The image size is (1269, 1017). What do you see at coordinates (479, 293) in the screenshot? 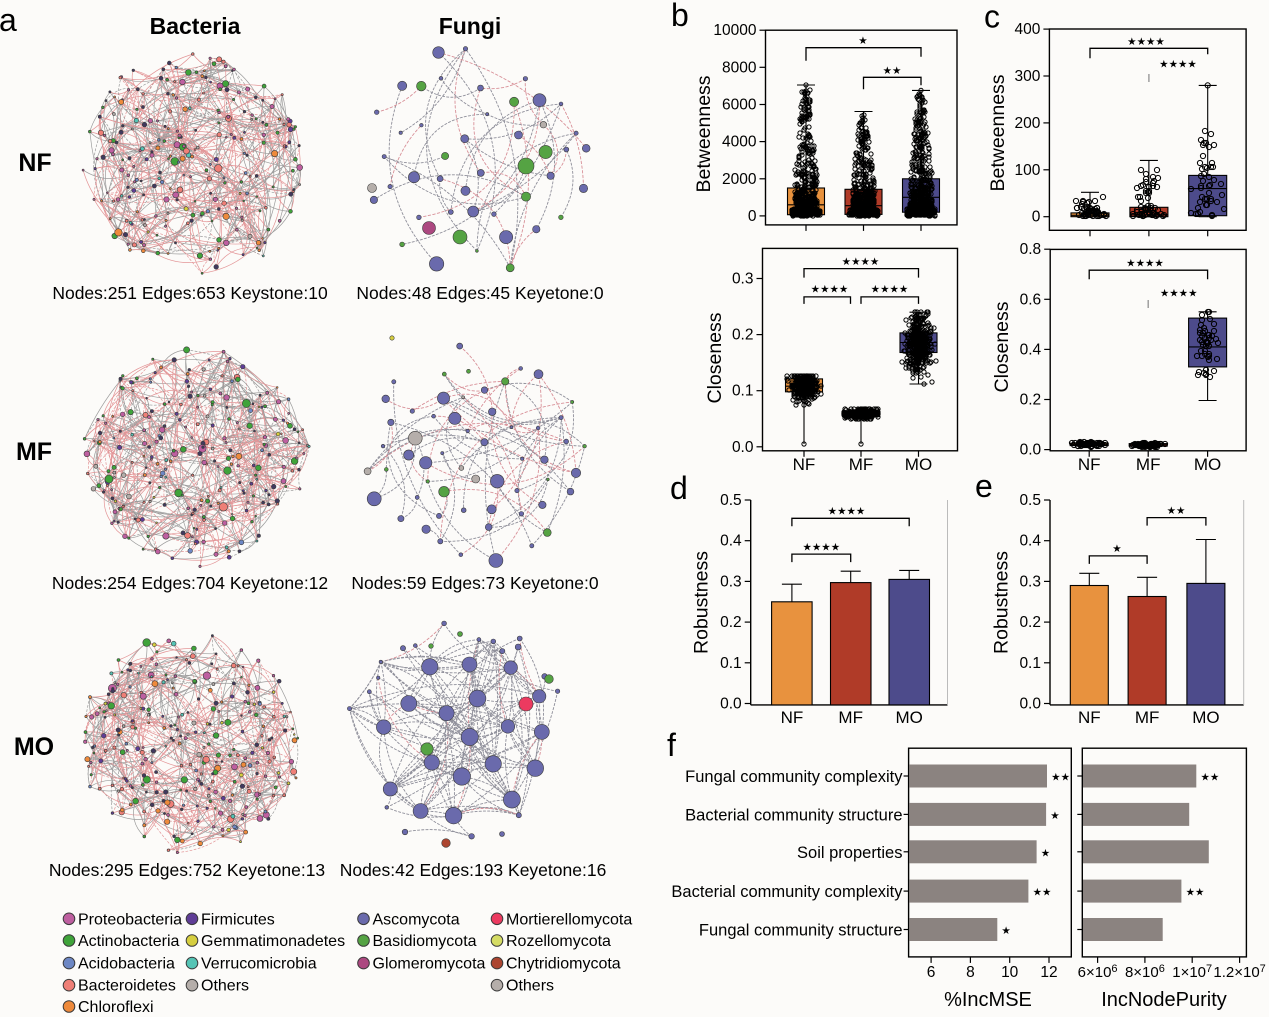
I see `svg-text: Nodes:48 Edges:45 Keyetone:0` at bounding box center [479, 293].